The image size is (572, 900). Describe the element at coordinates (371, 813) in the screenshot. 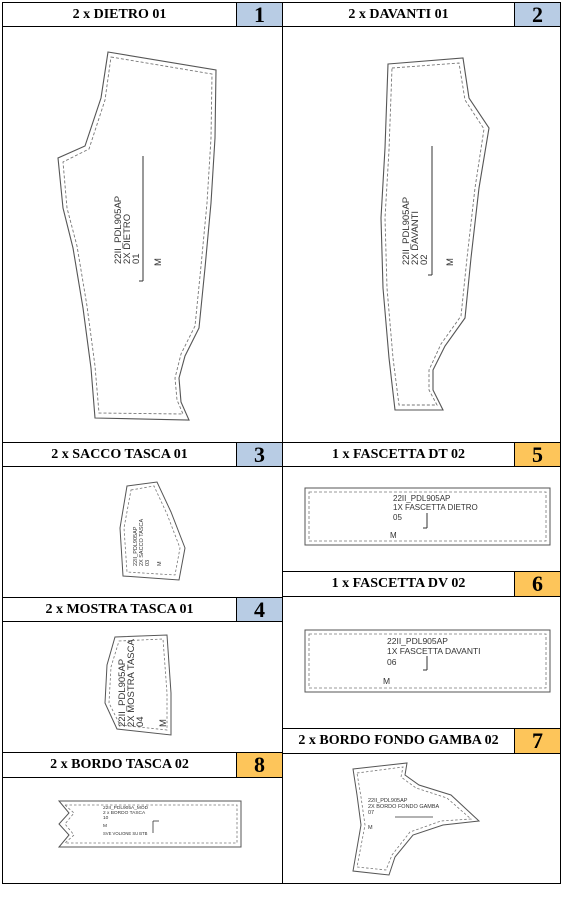

I see `piece-label-code: 07` at that location.